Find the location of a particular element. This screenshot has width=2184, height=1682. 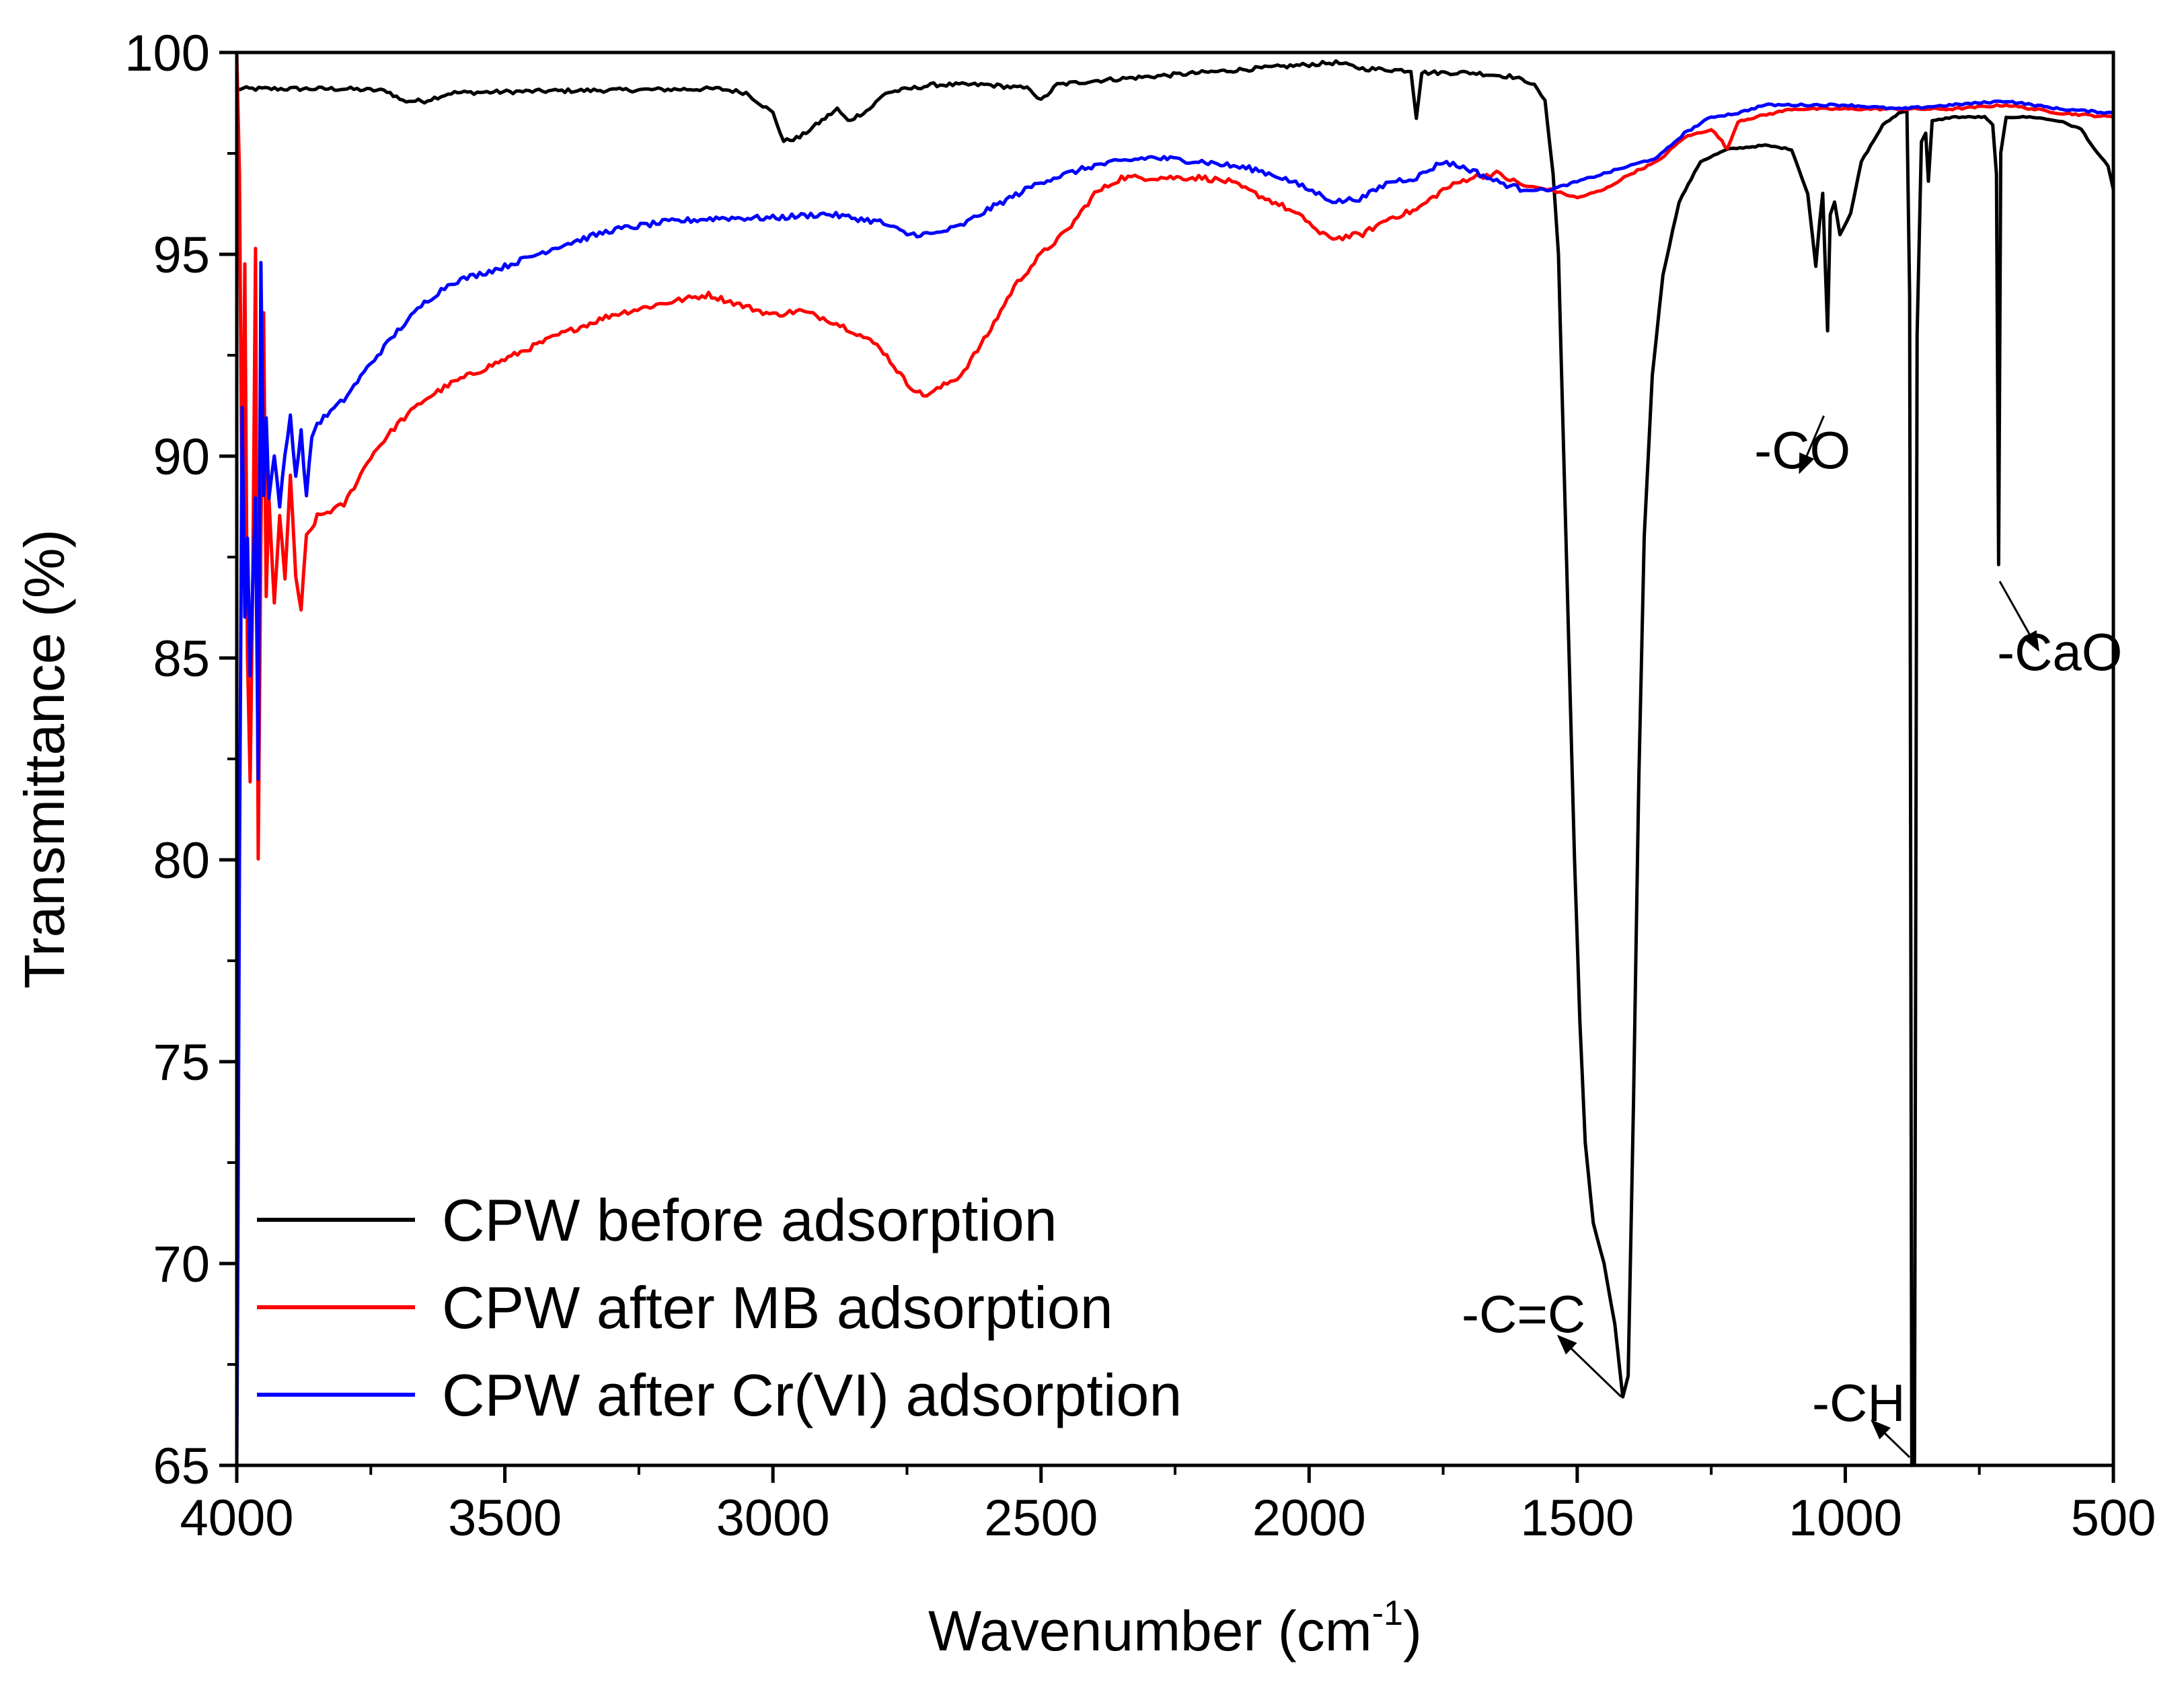

x-axis-title: Wavenumber (cm-1) is located at coordinates (1175, 1628).